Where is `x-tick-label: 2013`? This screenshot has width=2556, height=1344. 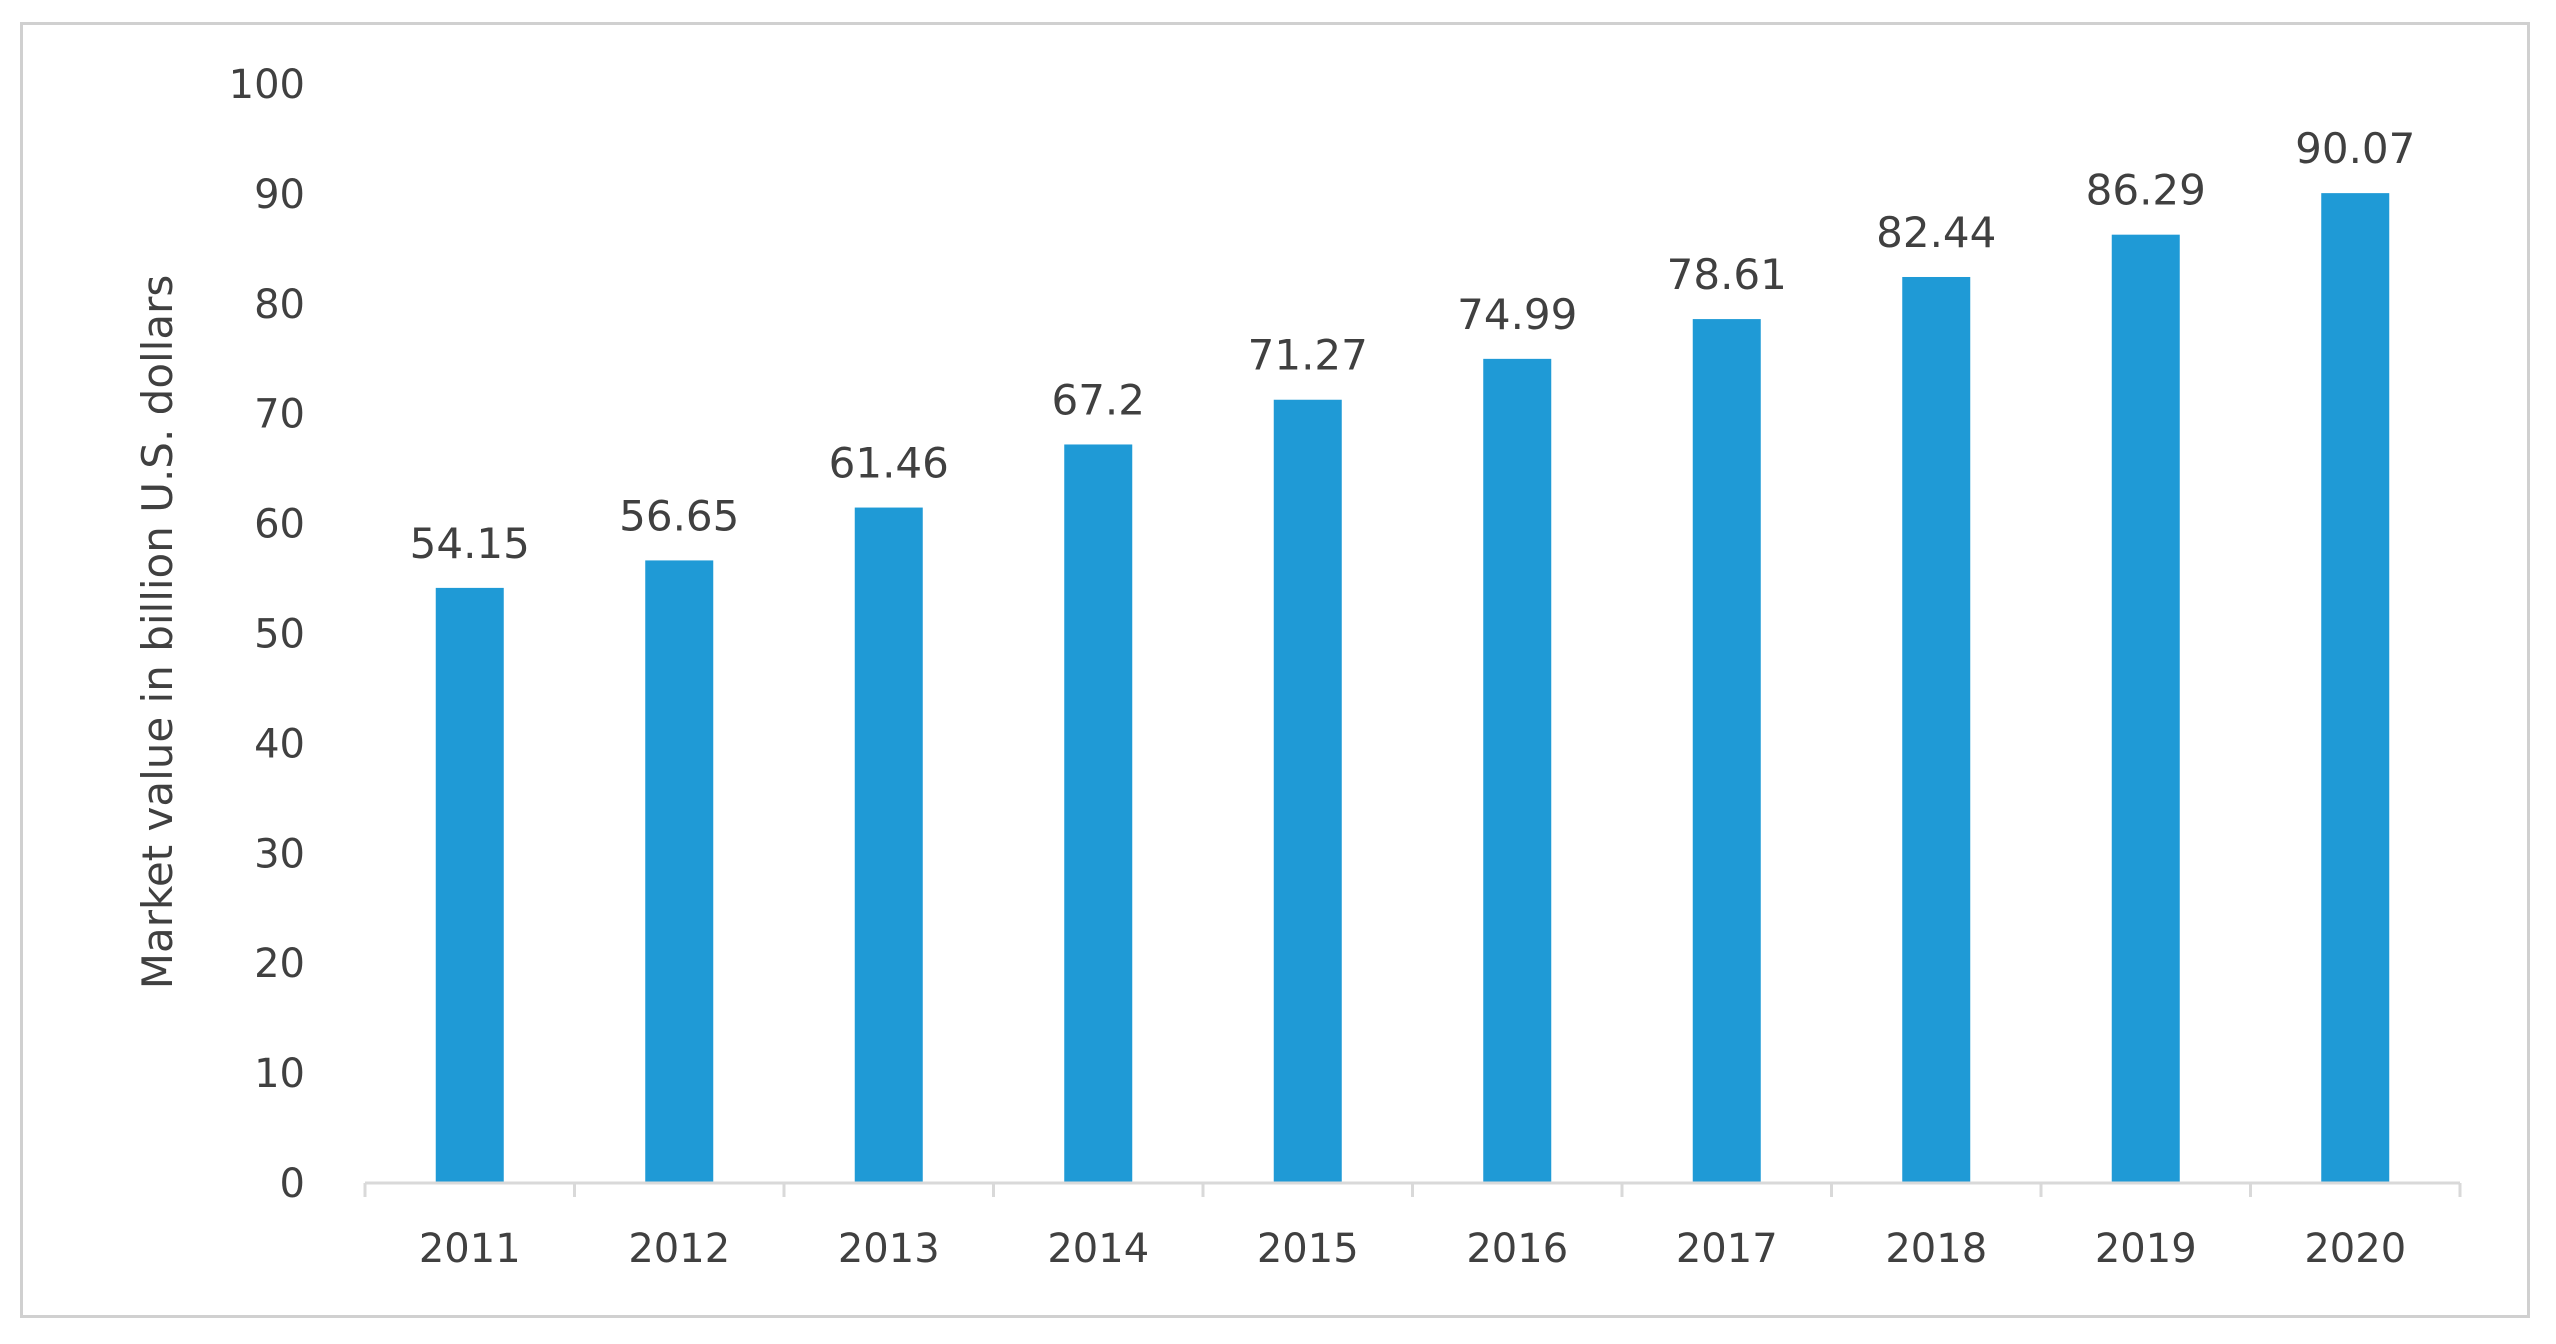 x-tick-label: 2013 is located at coordinates (889, 1249).